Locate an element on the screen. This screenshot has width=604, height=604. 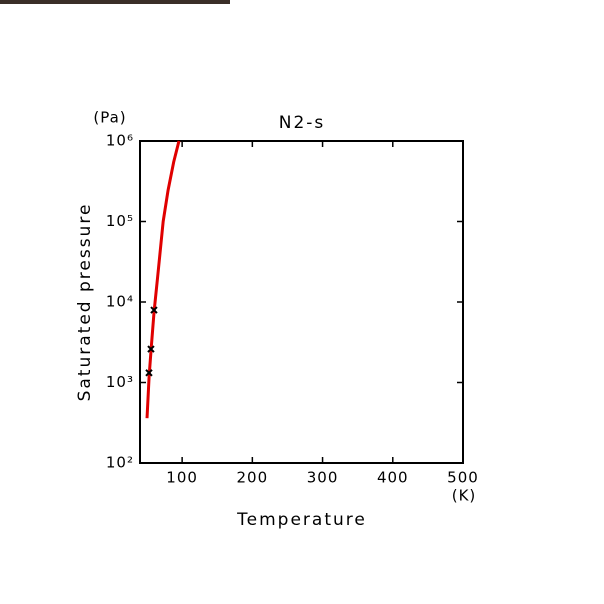
y-tick-label: 10² is located at coordinates (120, 463).